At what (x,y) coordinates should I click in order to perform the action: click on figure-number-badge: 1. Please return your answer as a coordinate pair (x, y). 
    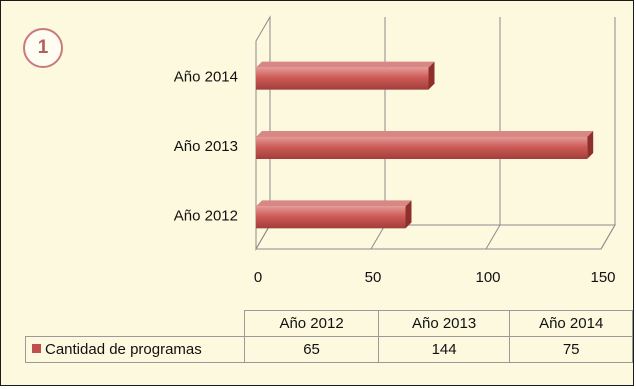
    Looking at the image, I should click on (43, 48).